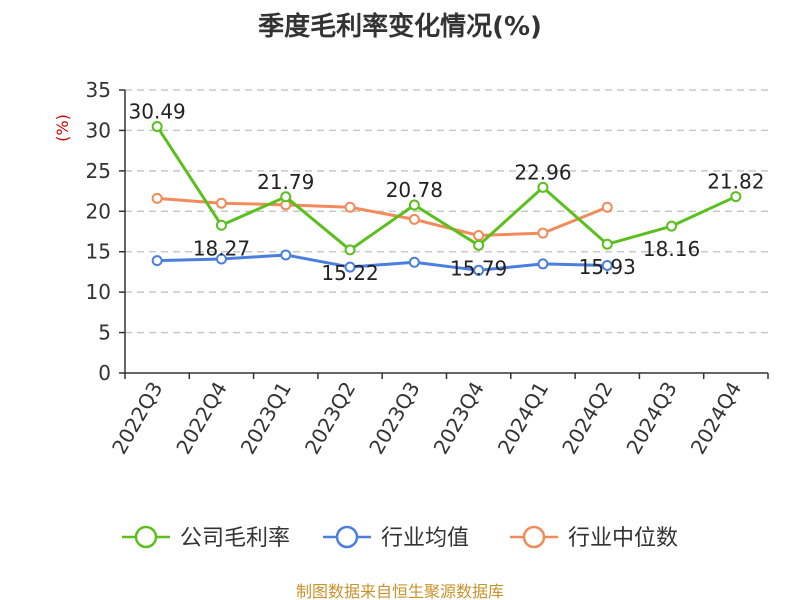 Image resolution: width=800 pixels, height=600 pixels. What do you see at coordinates (399, 591) in the screenshot?
I see `source-note: 制图数据来自恒生聚源数据库` at bounding box center [399, 591].